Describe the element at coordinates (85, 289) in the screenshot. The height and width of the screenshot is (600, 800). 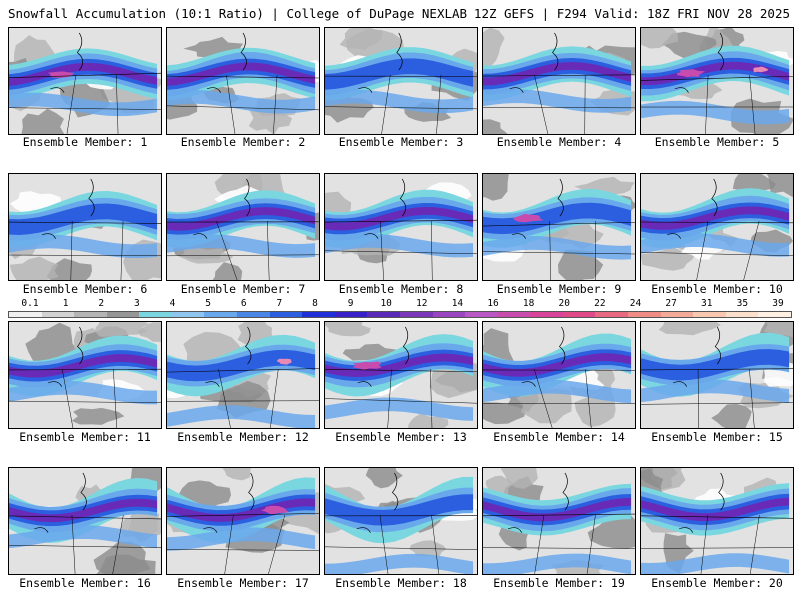
I see `ensemble-member-label: Ensemble Member: 6` at that location.